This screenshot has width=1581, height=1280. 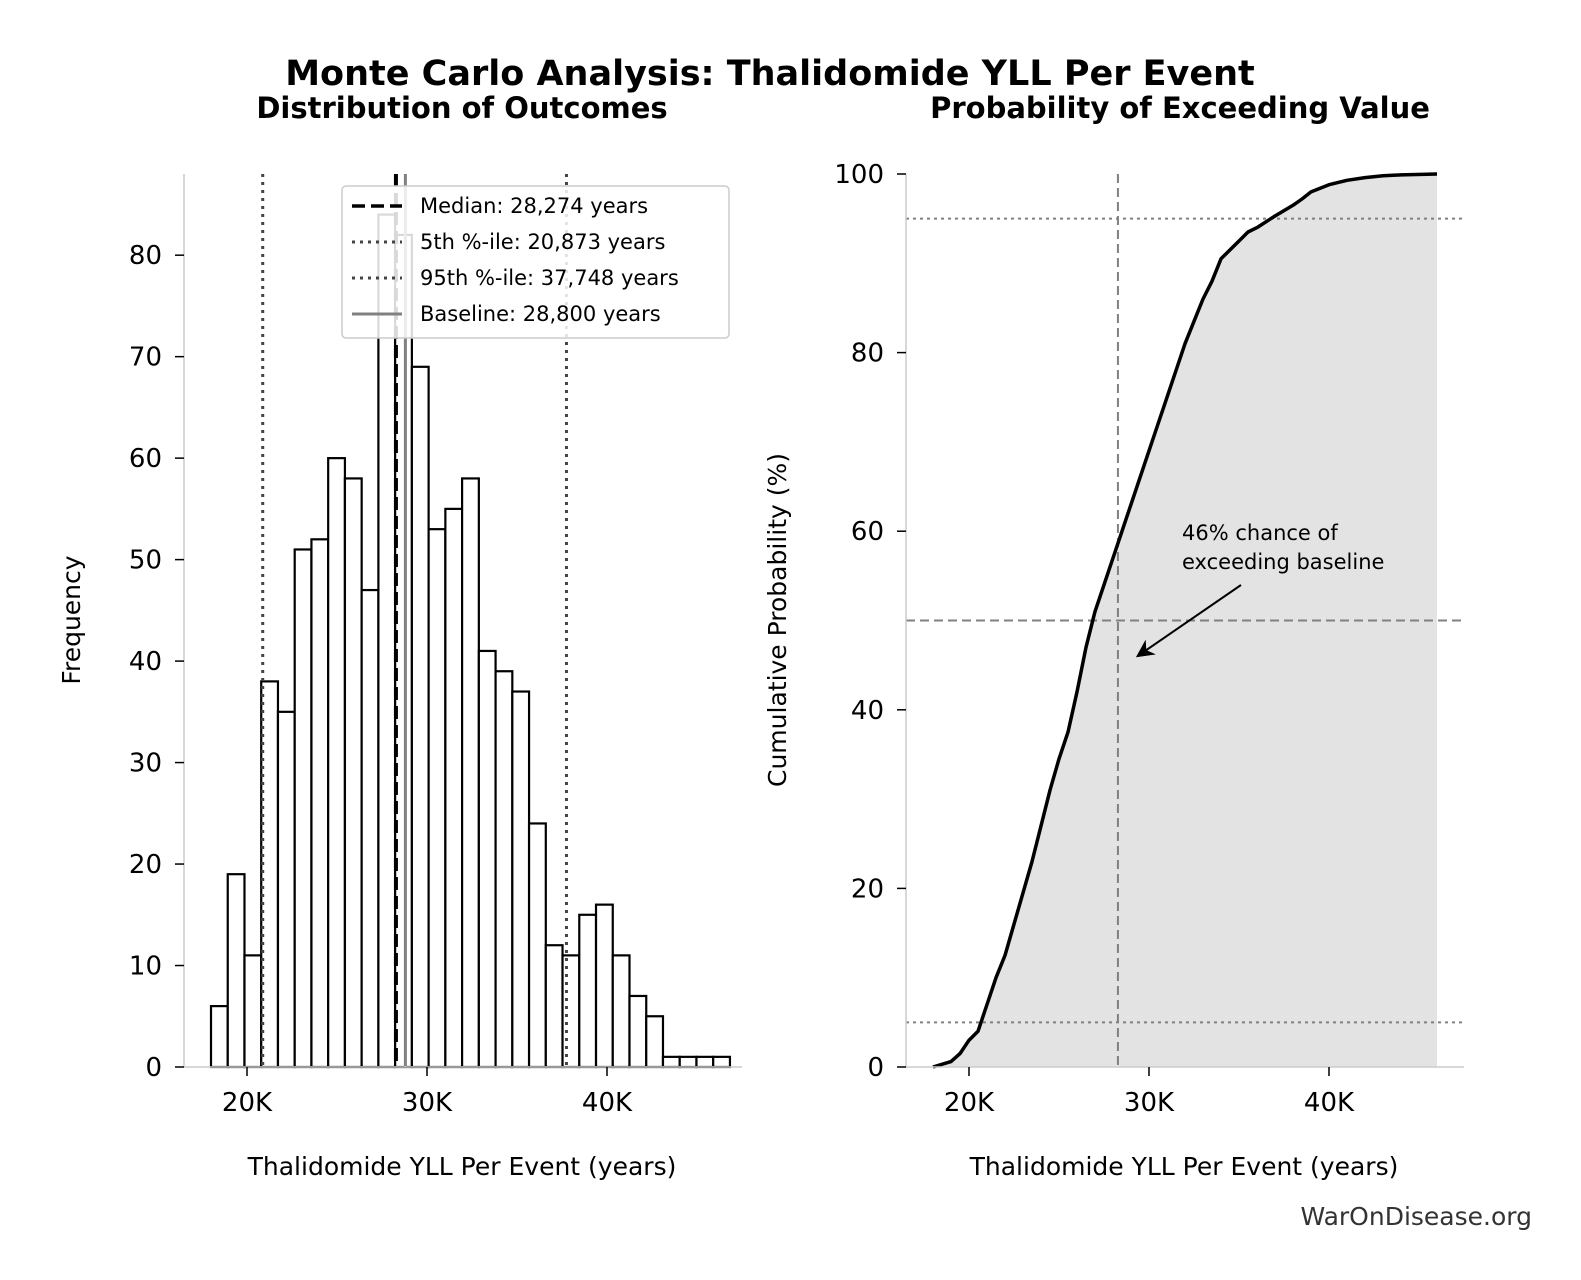 I want to click on annotation-line-1: 46% chance of, so click(x=1260, y=533).